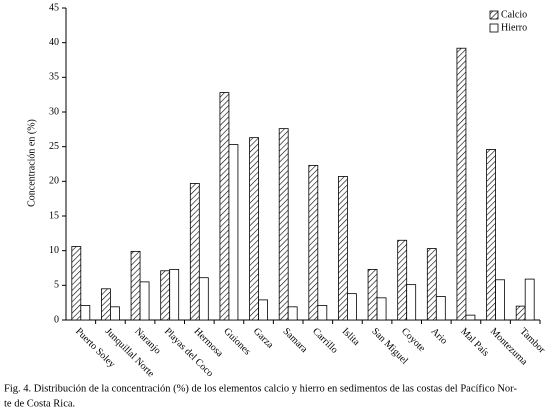  I want to click on x-tick-label: Carrillo, so click(325, 341).